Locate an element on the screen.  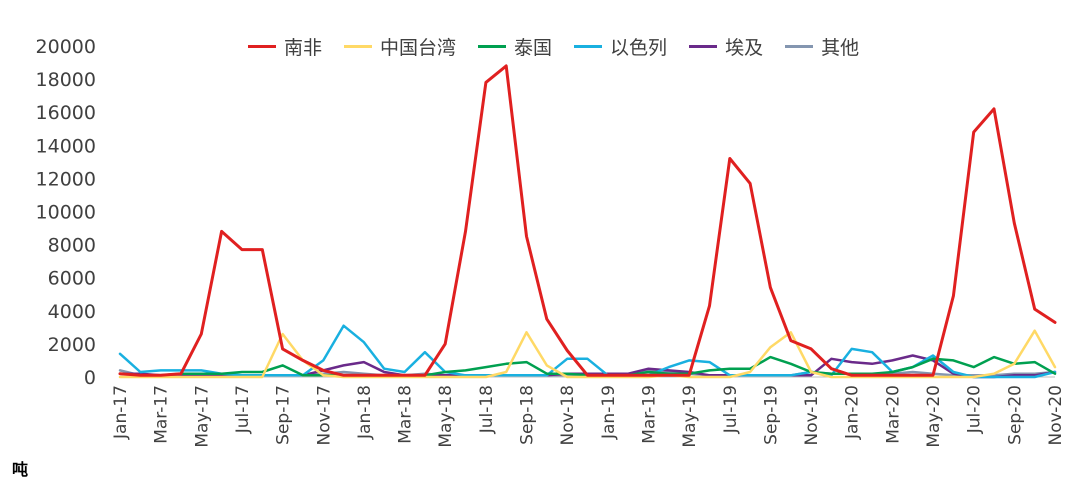
y-tick-label: 6000 is located at coordinates (72, 279).